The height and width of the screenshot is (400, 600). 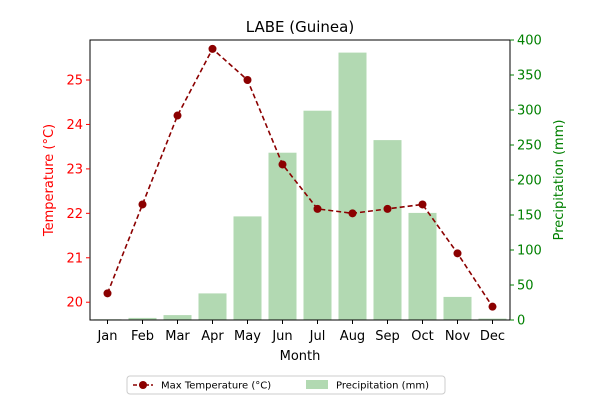 What do you see at coordinates (382, 386) in the screenshot?
I see `legend-precipitation-label: Precipitation (mm)` at bounding box center [382, 386].